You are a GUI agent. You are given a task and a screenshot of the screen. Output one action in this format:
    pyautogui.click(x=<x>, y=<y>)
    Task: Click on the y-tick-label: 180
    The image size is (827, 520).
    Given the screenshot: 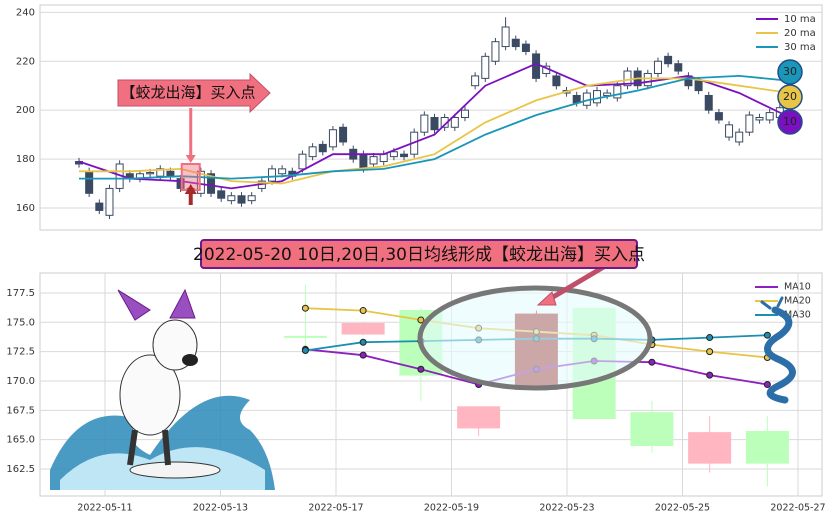 What is the action you would take?
    pyautogui.click(x=25, y=159)
    